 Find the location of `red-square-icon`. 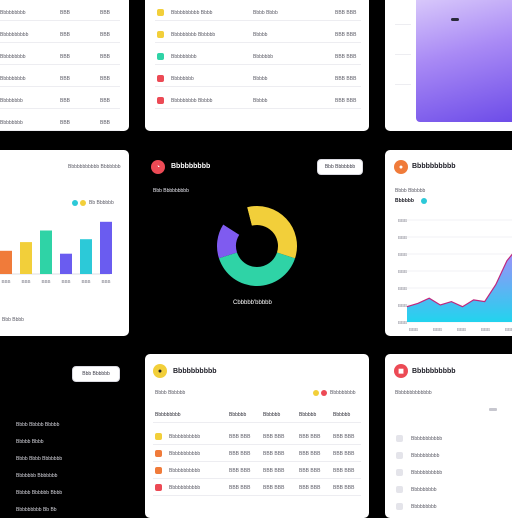

red-square-icon is located at coordinates (158, 487).